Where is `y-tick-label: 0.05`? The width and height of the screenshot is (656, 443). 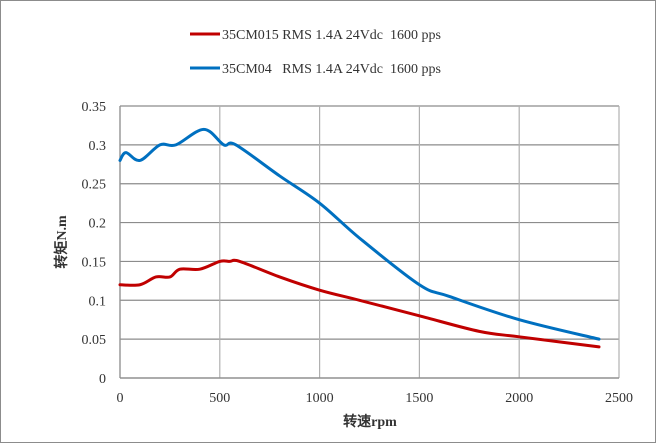
y-tick-label: 0.05 is located at coordinates (94, 340).